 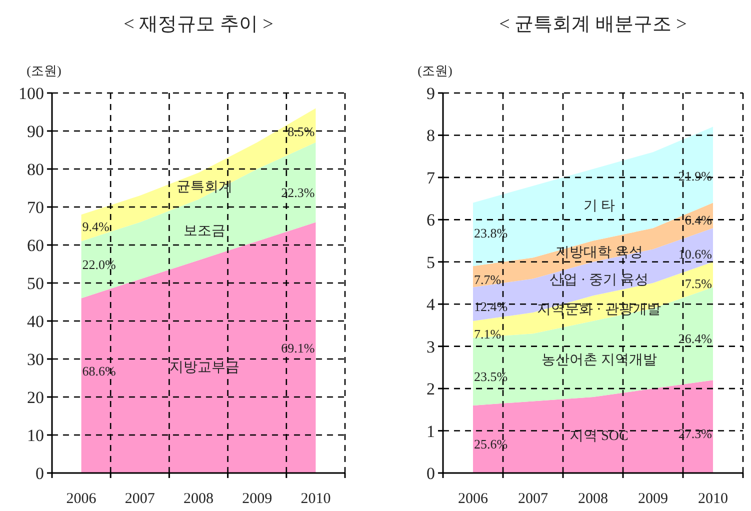 I want to click on annotation: 7.5%, so click(x=698, y=283).